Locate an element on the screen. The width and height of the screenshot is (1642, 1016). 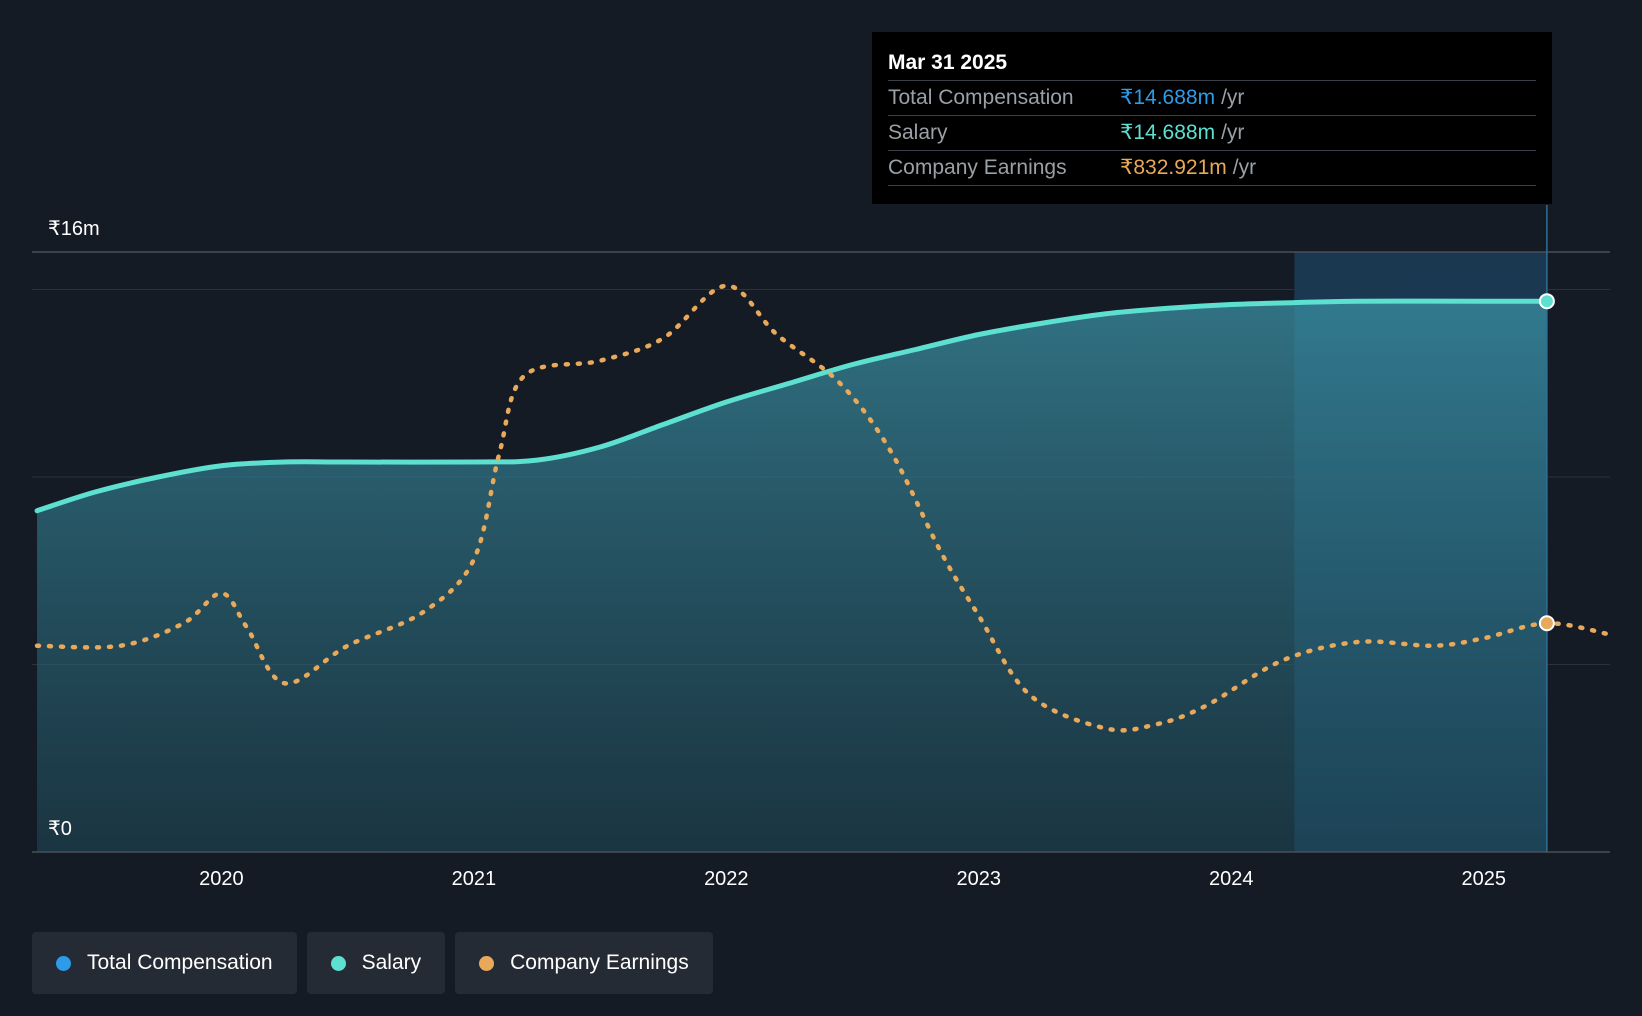
y-tick-label-top: ₹16m is located at coordinates (74, 229).